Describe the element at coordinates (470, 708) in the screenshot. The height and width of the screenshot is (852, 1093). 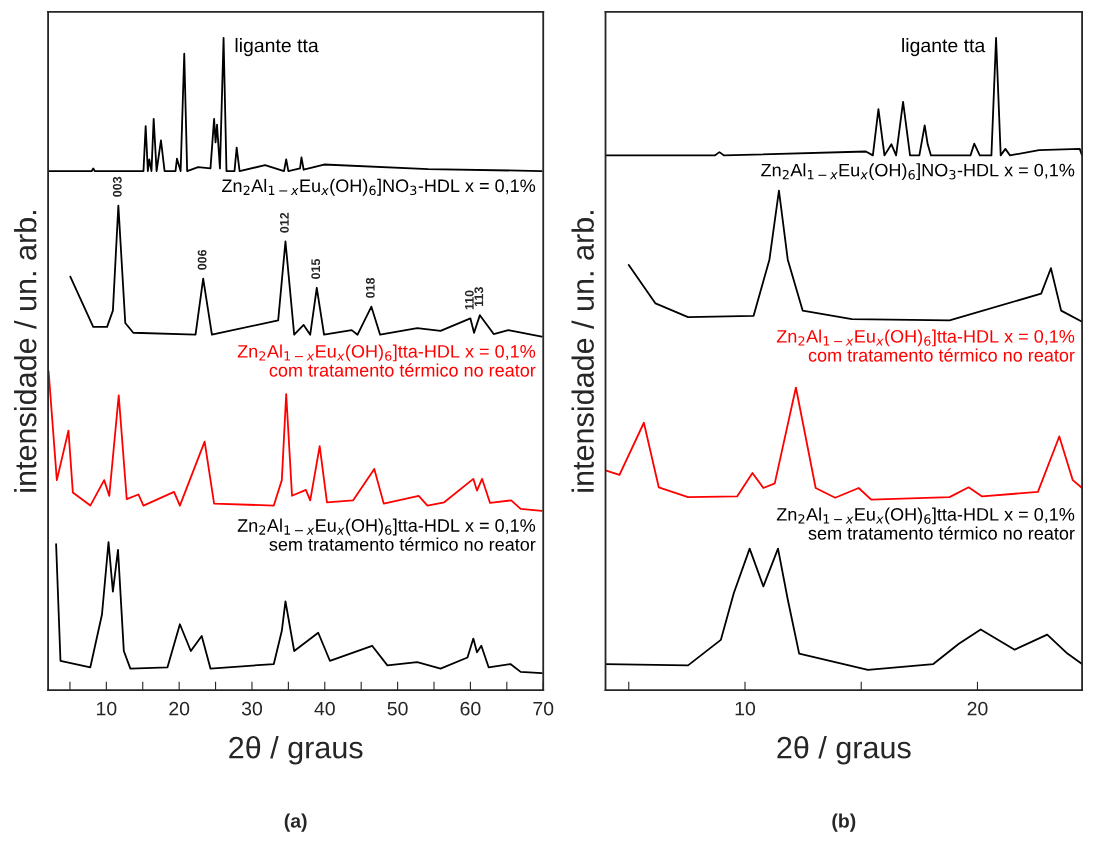
I see `x-tick-label: 60` at that location.